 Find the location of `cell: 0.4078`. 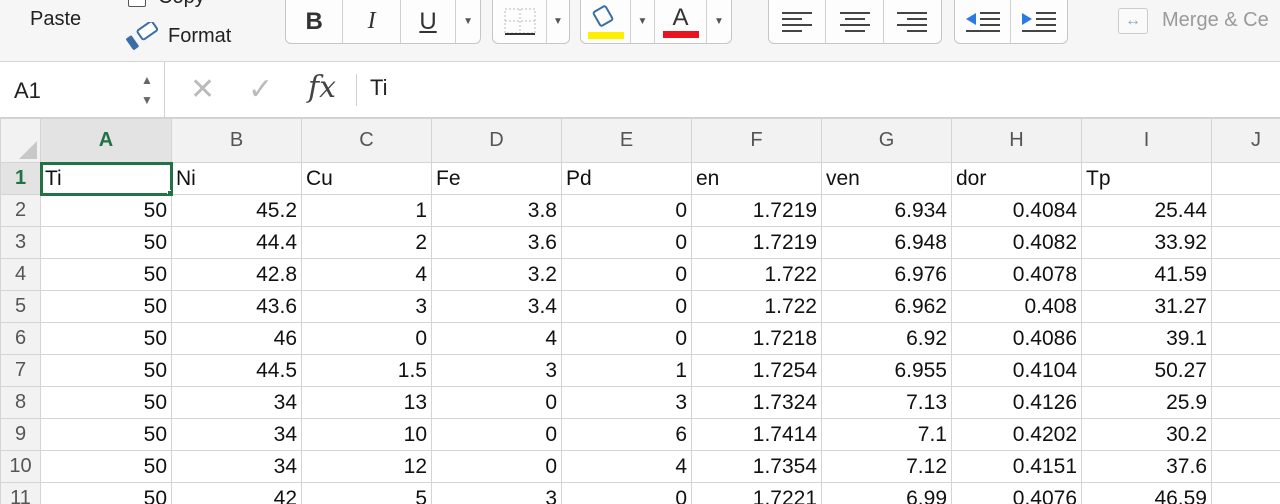

cell: 0.4078 is located at coordinates (1016, 274).